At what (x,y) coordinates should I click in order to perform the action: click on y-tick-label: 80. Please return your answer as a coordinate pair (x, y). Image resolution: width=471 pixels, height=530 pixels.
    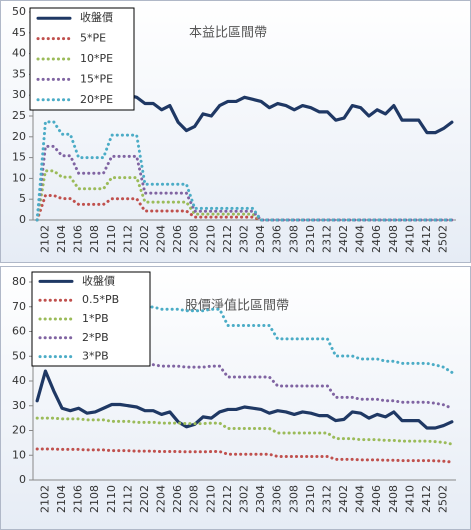
    Looking at the image, I should click on (19, 281).